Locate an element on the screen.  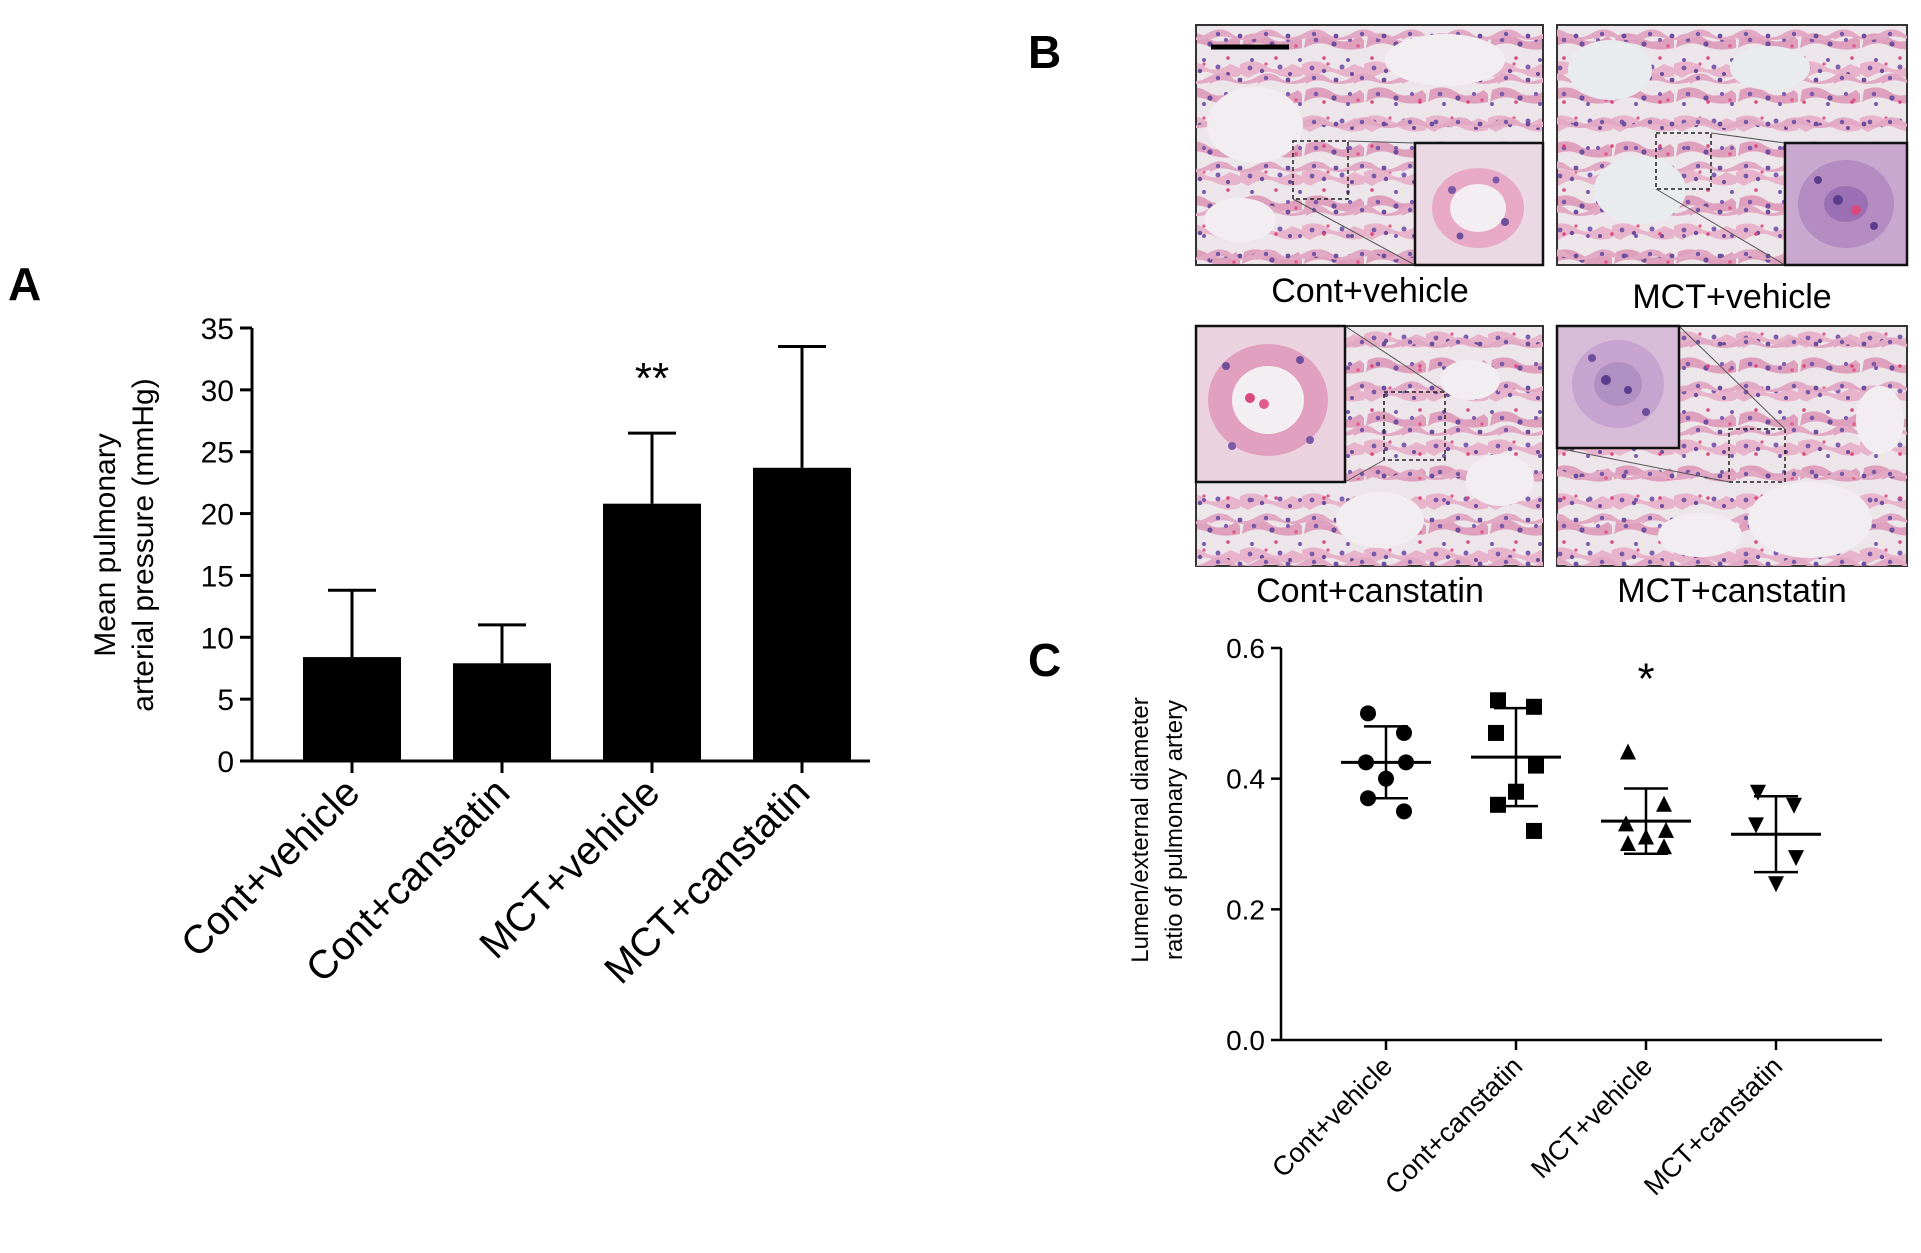
micrograph-cont-canstatin is located at coordinates (1369, 445).